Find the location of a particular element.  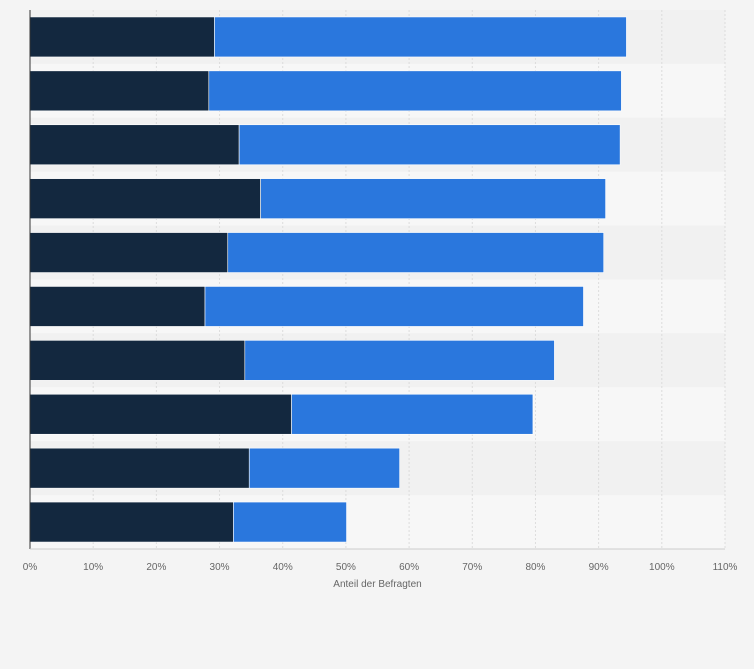

x-tick-label: 20% is located at coordinates (156, 567).